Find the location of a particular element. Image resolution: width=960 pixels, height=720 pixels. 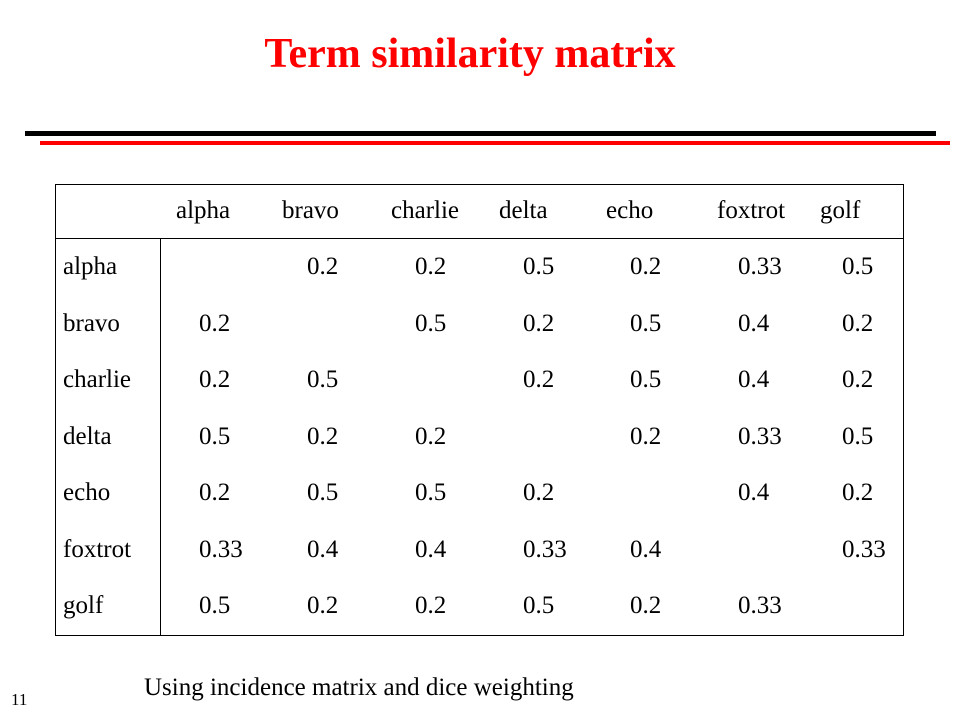

row-label: delta is located at coordinates (87, 436).